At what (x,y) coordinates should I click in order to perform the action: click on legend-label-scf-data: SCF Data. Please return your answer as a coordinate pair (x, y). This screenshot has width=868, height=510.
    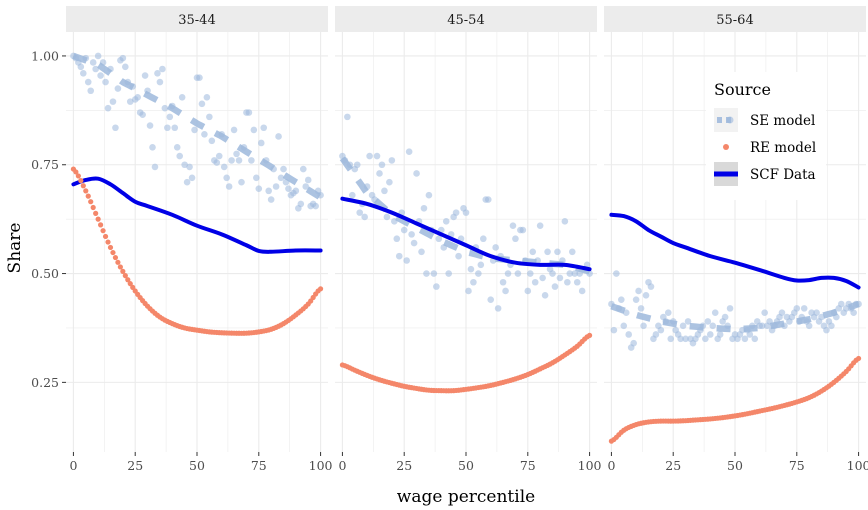
    Looking at the image, I should click on (783, 175).